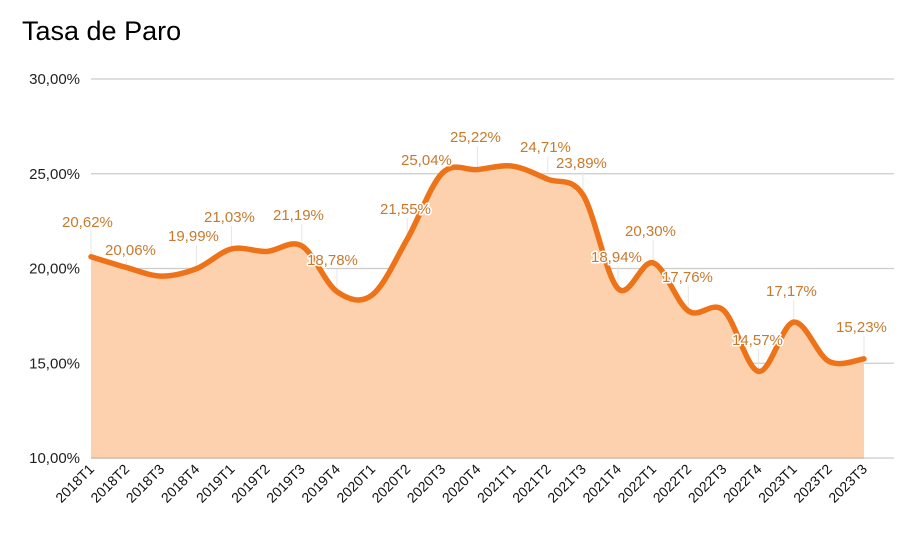 This screenshot has width=915, height=551. What do you see at coordinates (74, 483) in the screenshot?
I see `x-tick-label: 2018T1` at bounding box center [74, 483].